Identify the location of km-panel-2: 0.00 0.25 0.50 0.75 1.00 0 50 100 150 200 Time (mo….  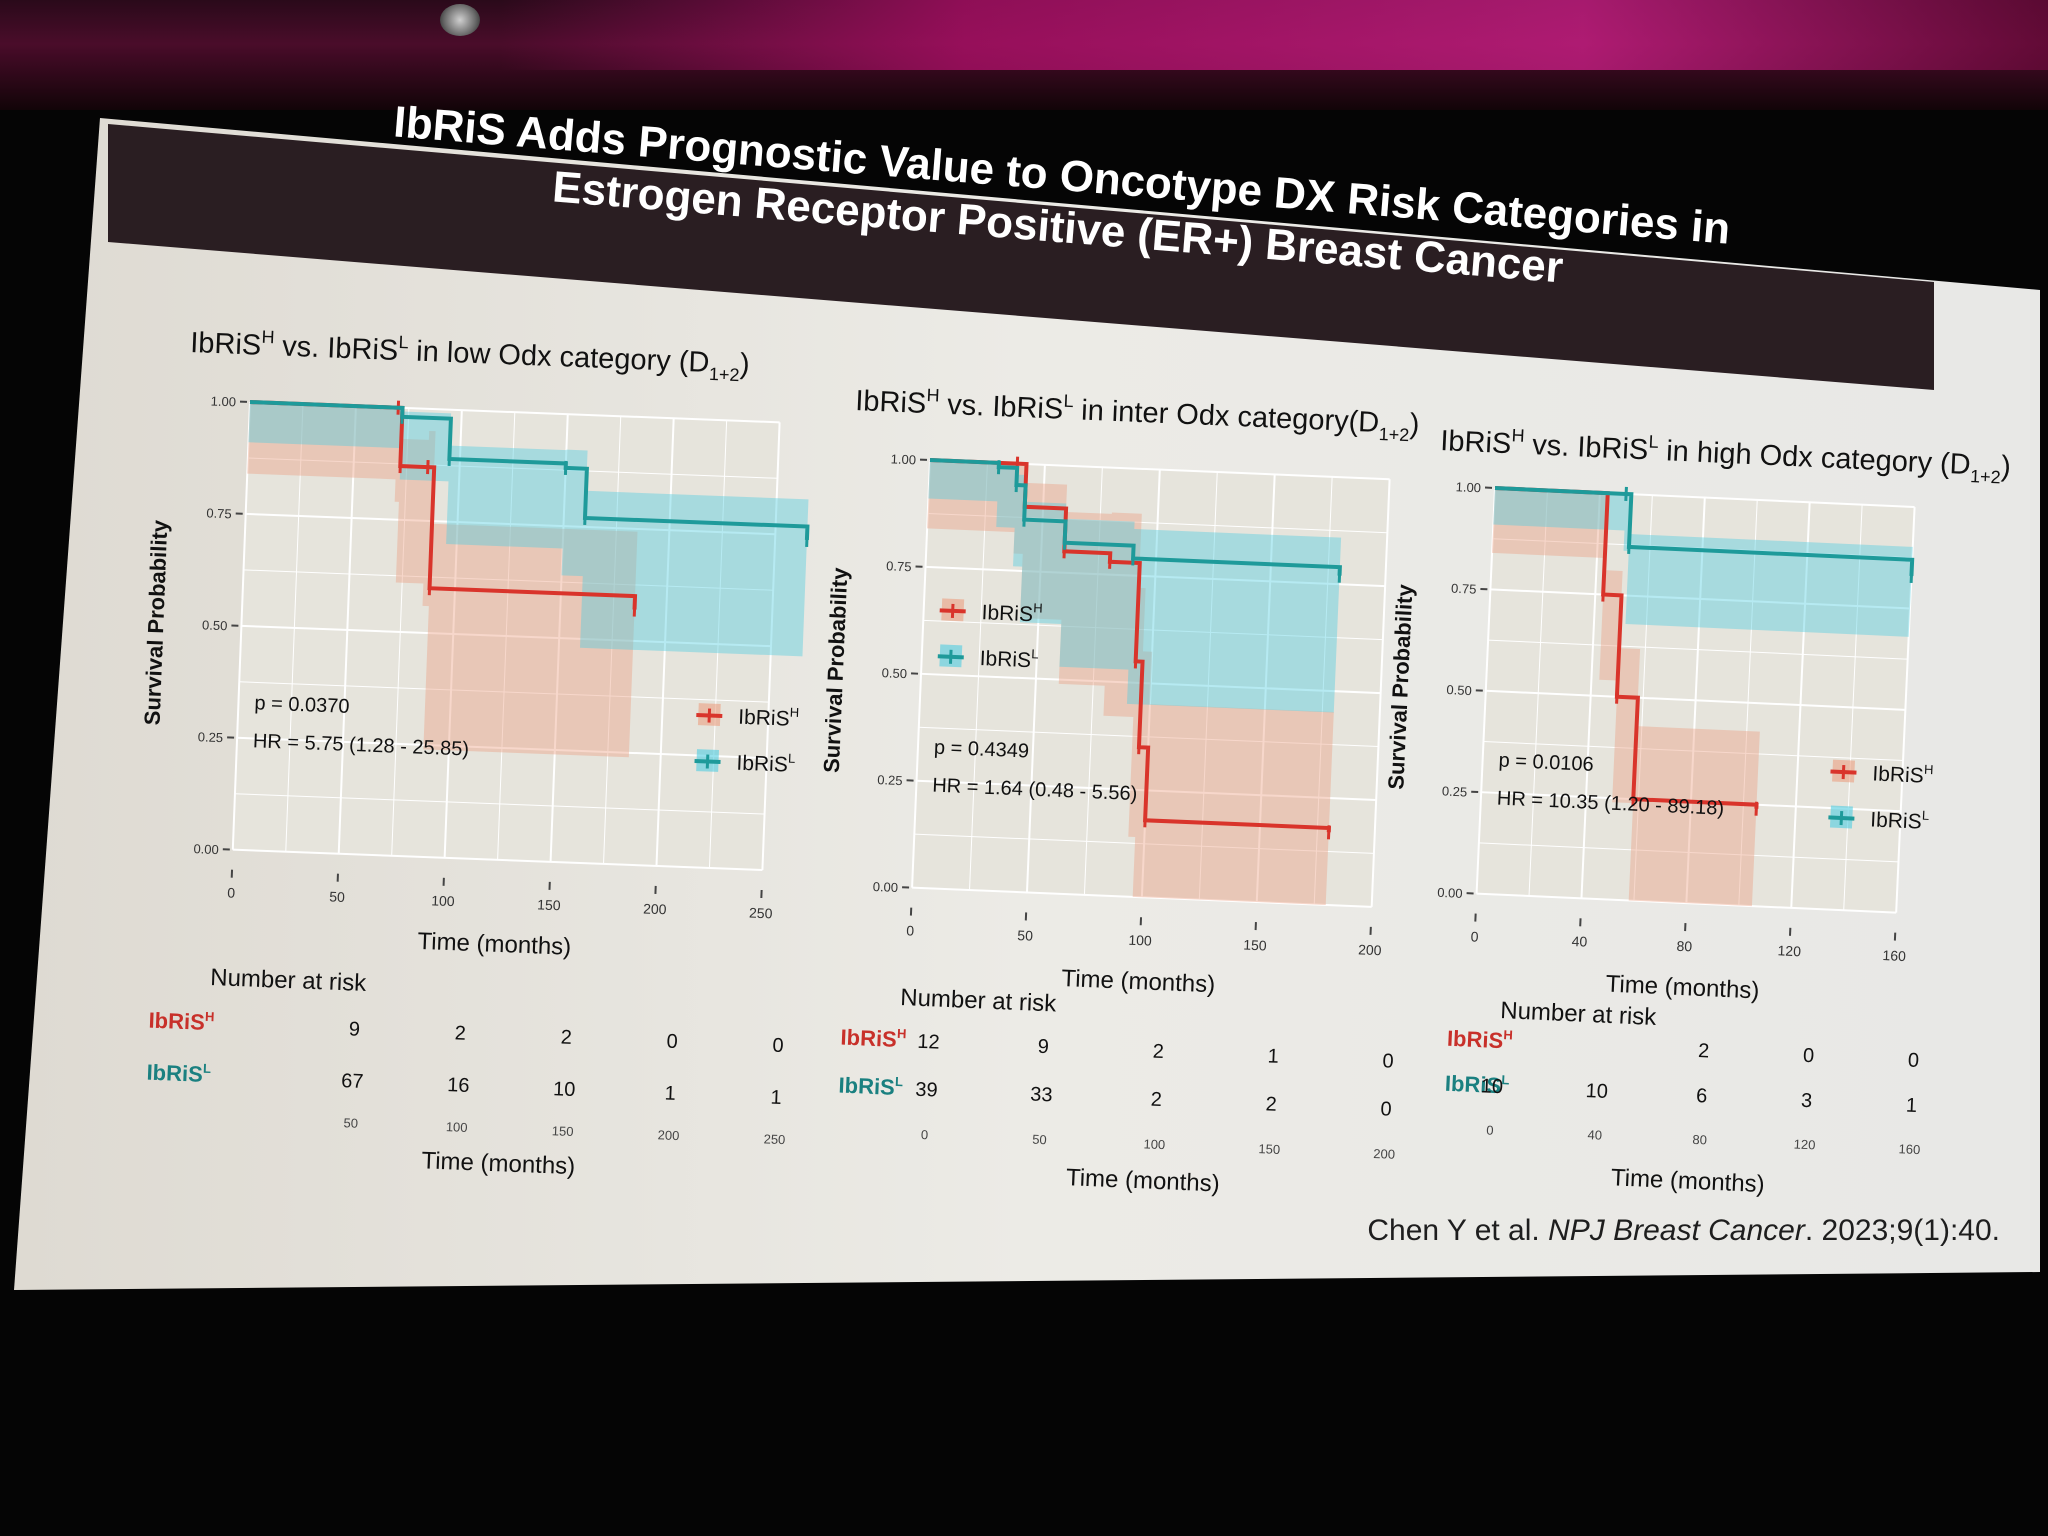
(1105, 724).